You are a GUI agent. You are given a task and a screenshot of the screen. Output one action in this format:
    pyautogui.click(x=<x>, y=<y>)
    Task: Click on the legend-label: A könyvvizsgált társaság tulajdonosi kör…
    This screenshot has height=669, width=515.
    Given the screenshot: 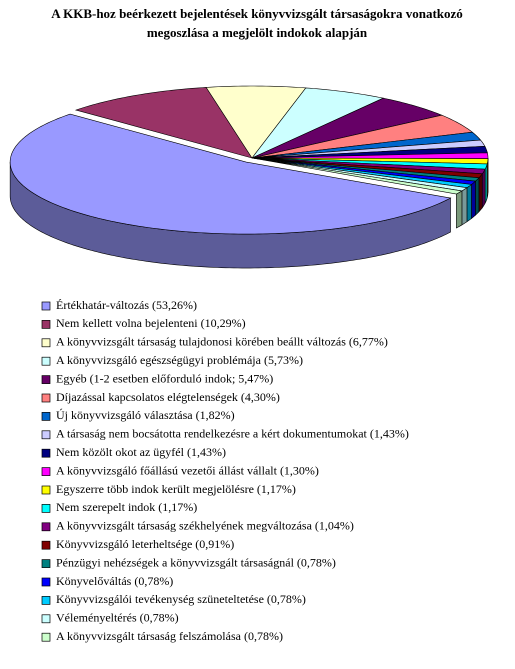 What is the action you would take?
    pyautogui.click(x=222, y=342)
    